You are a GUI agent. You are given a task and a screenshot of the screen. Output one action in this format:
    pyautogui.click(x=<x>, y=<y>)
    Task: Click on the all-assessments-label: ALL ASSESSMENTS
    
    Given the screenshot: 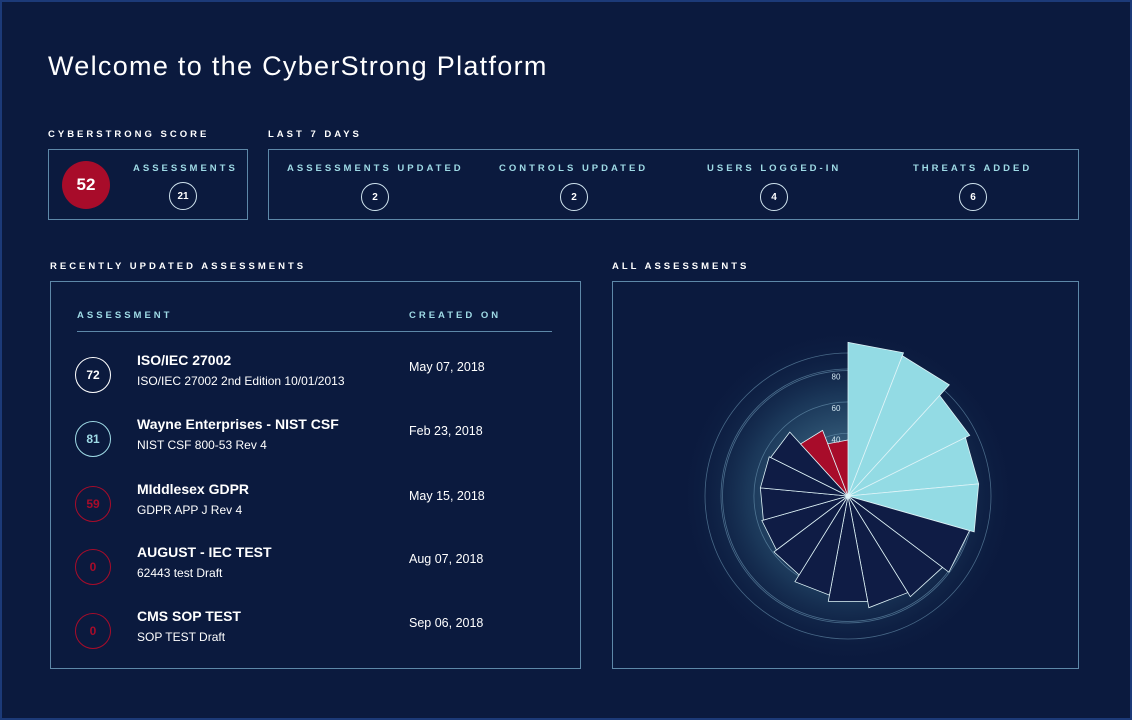 What is the action you would take?
    pyautogui.click(x=681, y=266)
    